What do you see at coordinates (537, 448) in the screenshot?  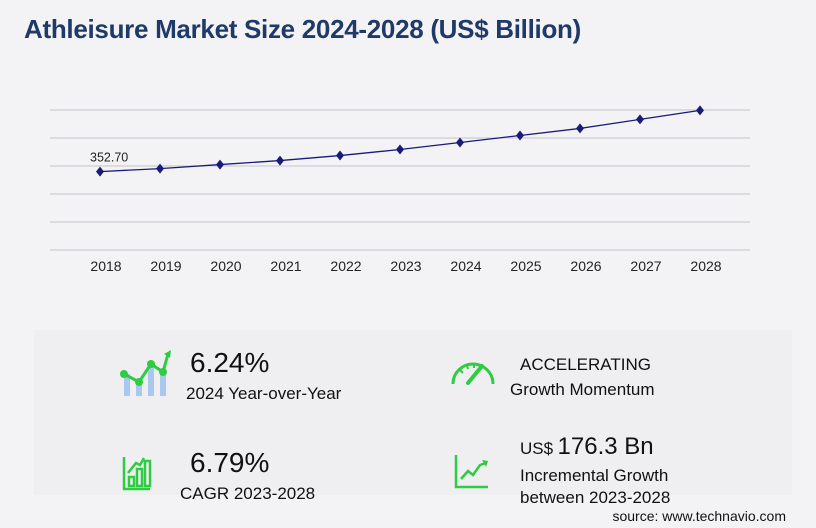 I see `currency-prefix: US$` at bounding box center [537, 448].